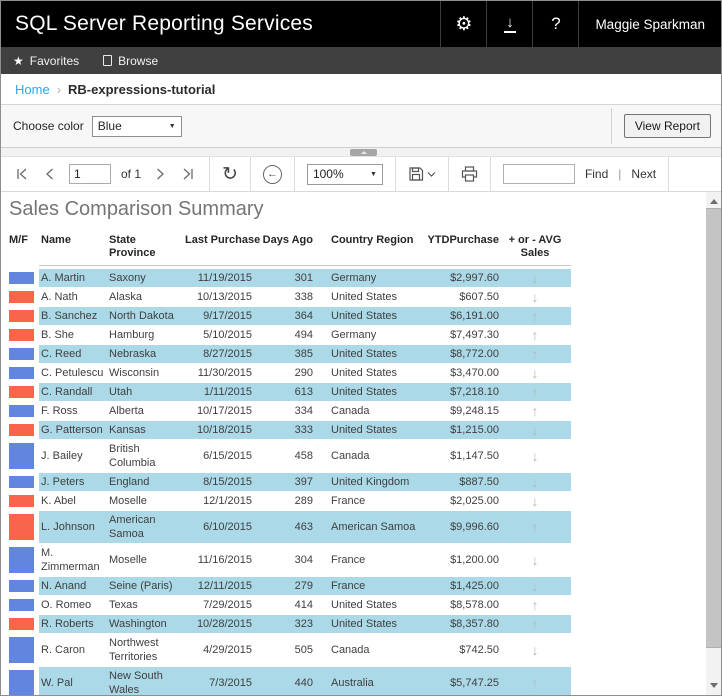  I want to click on parameter-splitter, so click(361, 152).